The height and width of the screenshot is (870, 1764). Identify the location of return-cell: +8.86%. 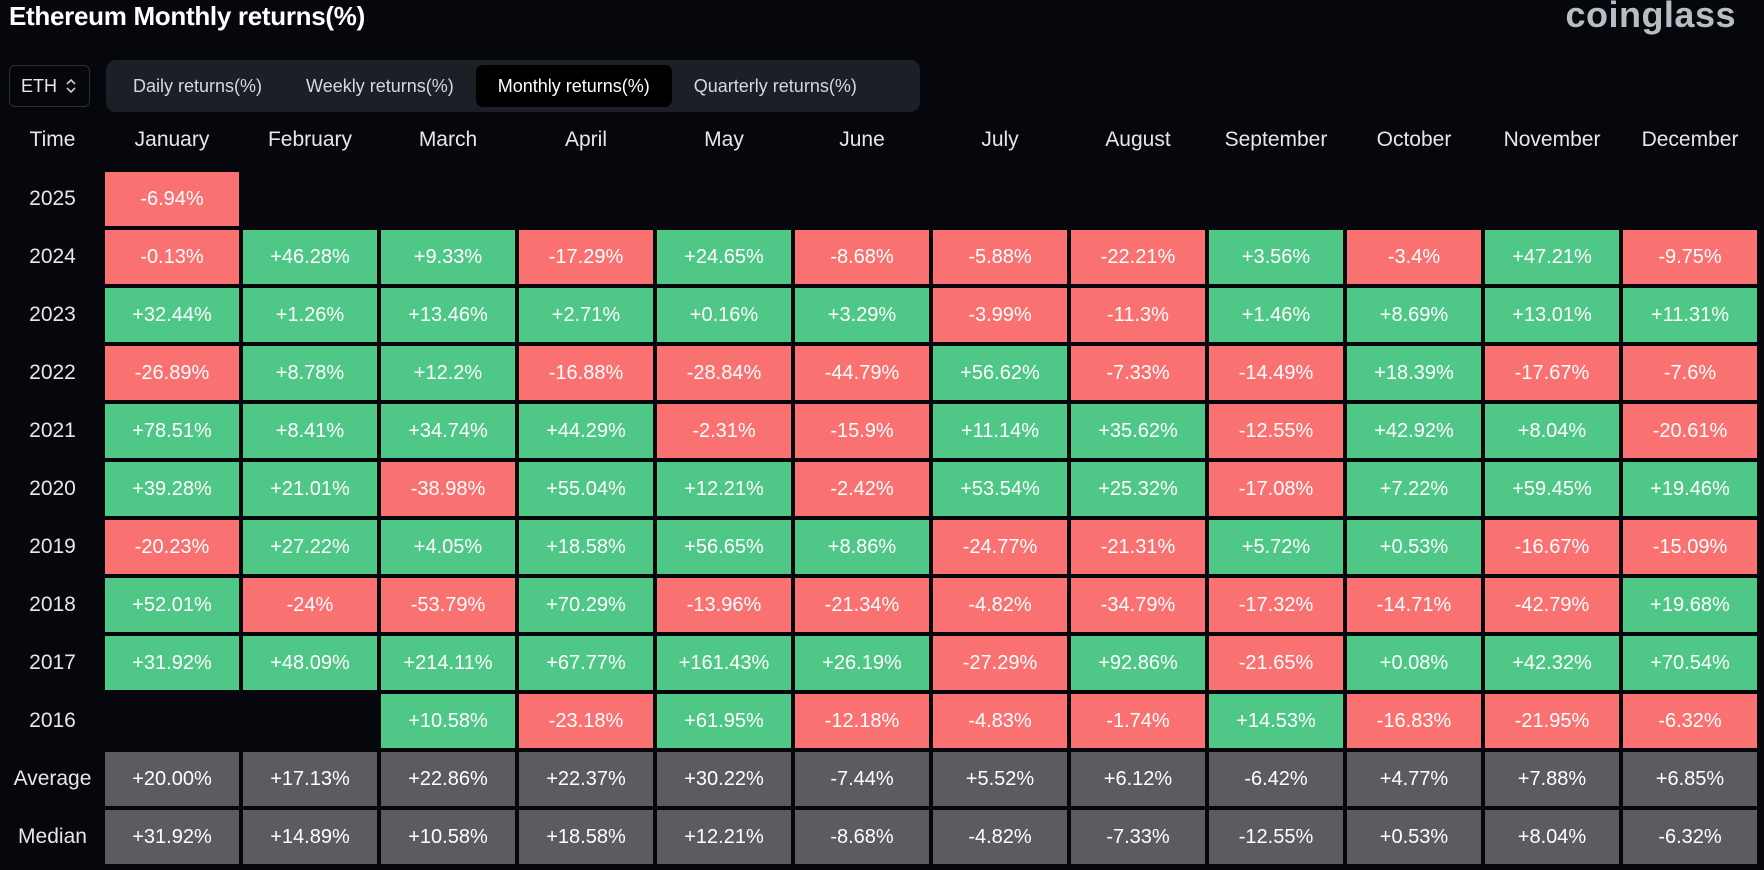
(862, 547).